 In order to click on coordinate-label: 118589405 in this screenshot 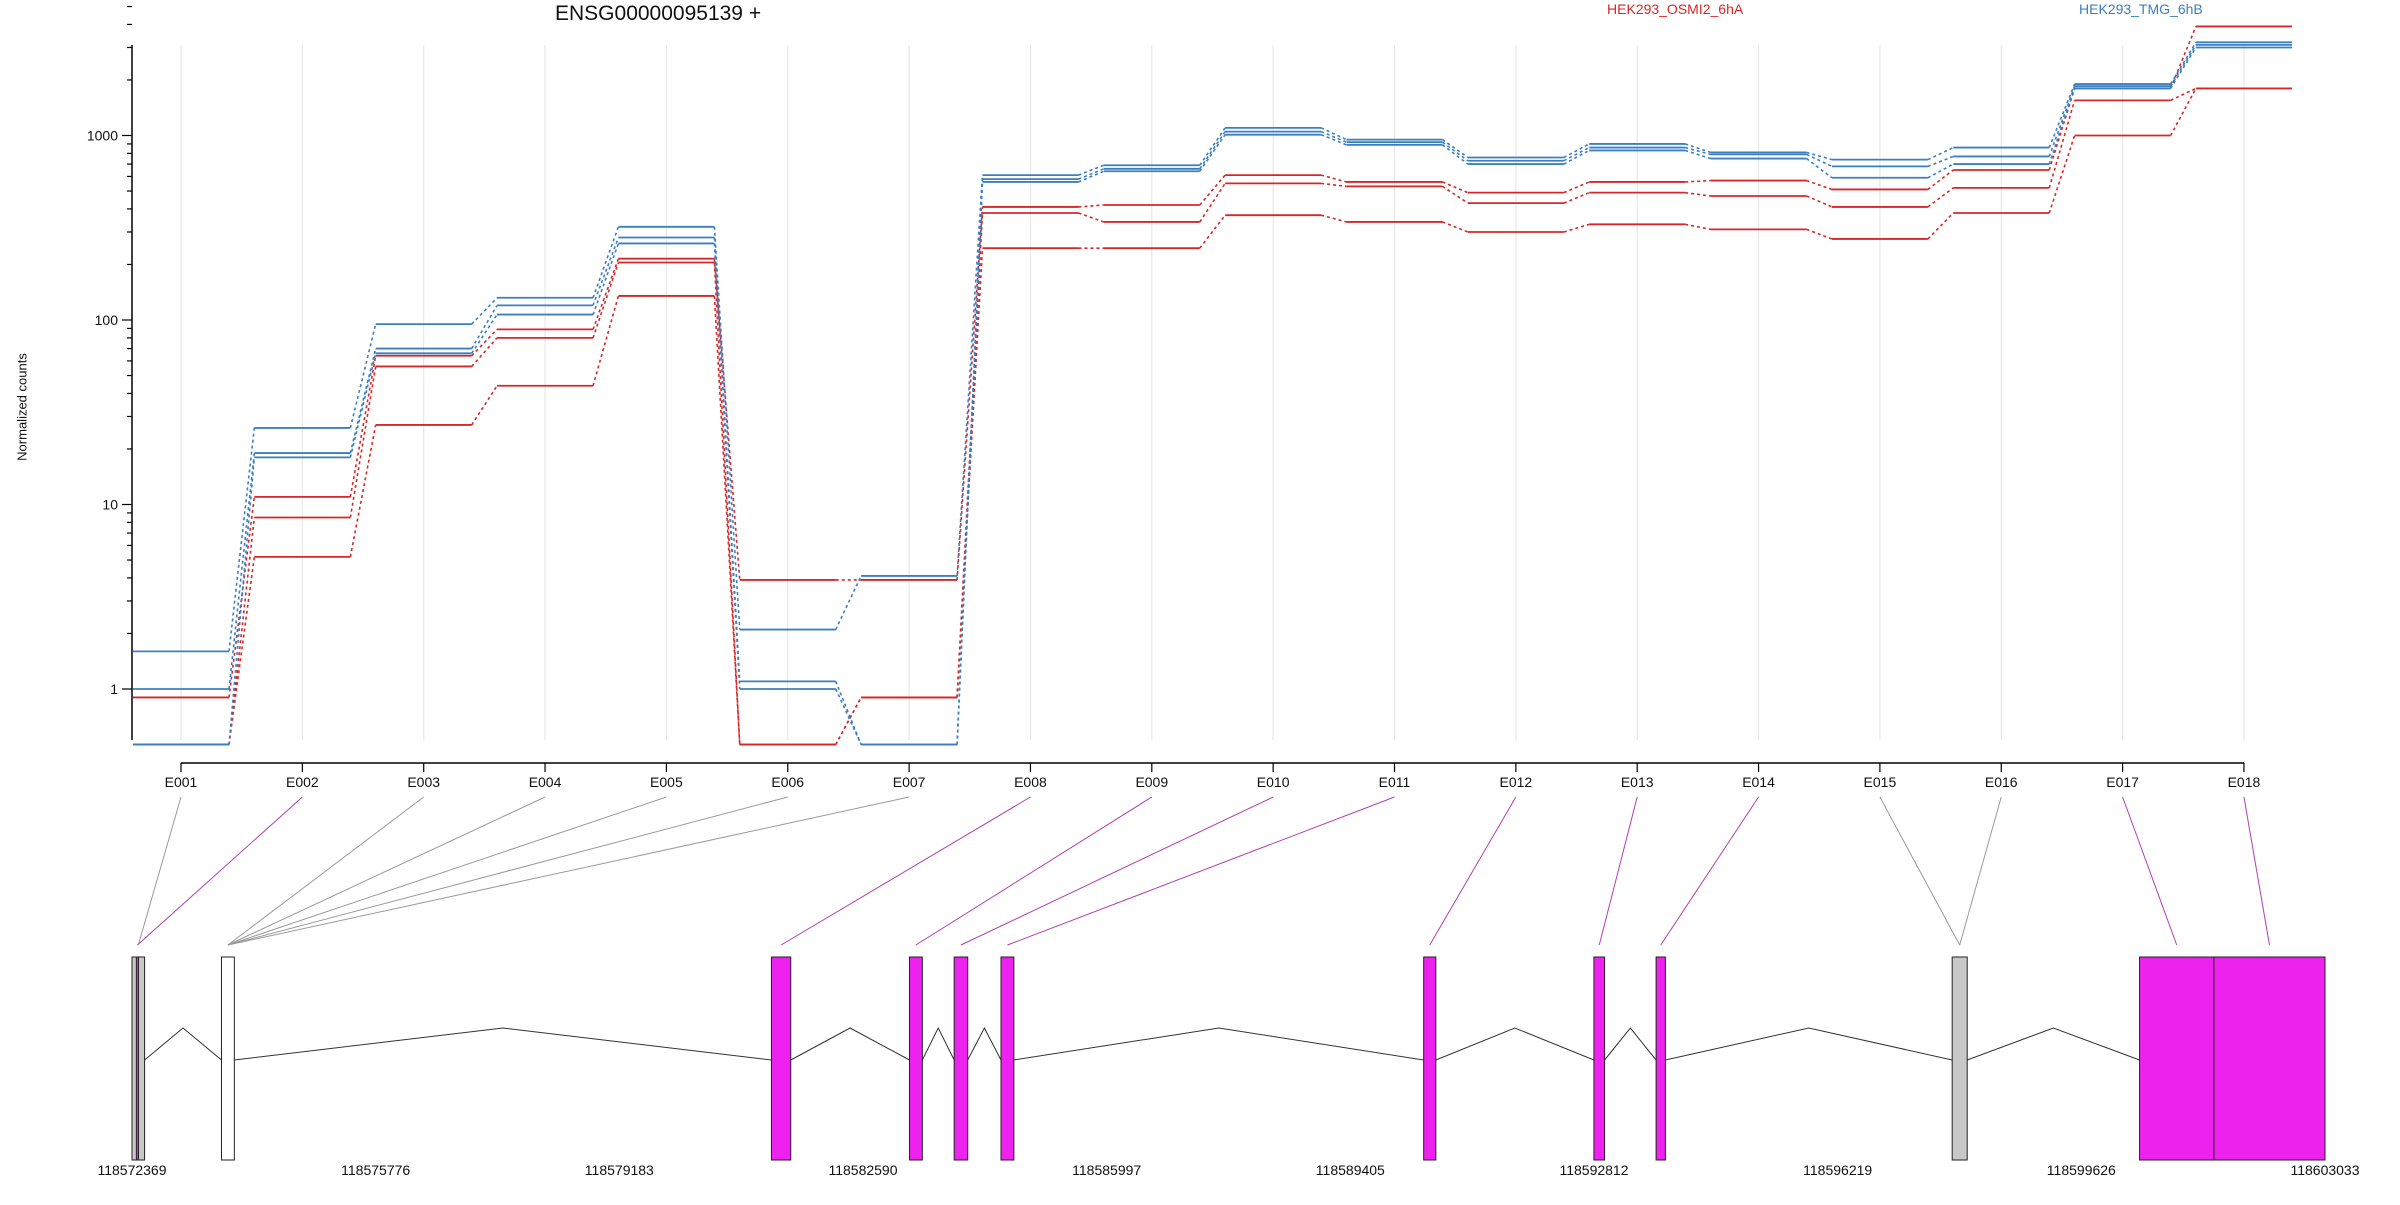, I will do `click(1350, 1170)`.